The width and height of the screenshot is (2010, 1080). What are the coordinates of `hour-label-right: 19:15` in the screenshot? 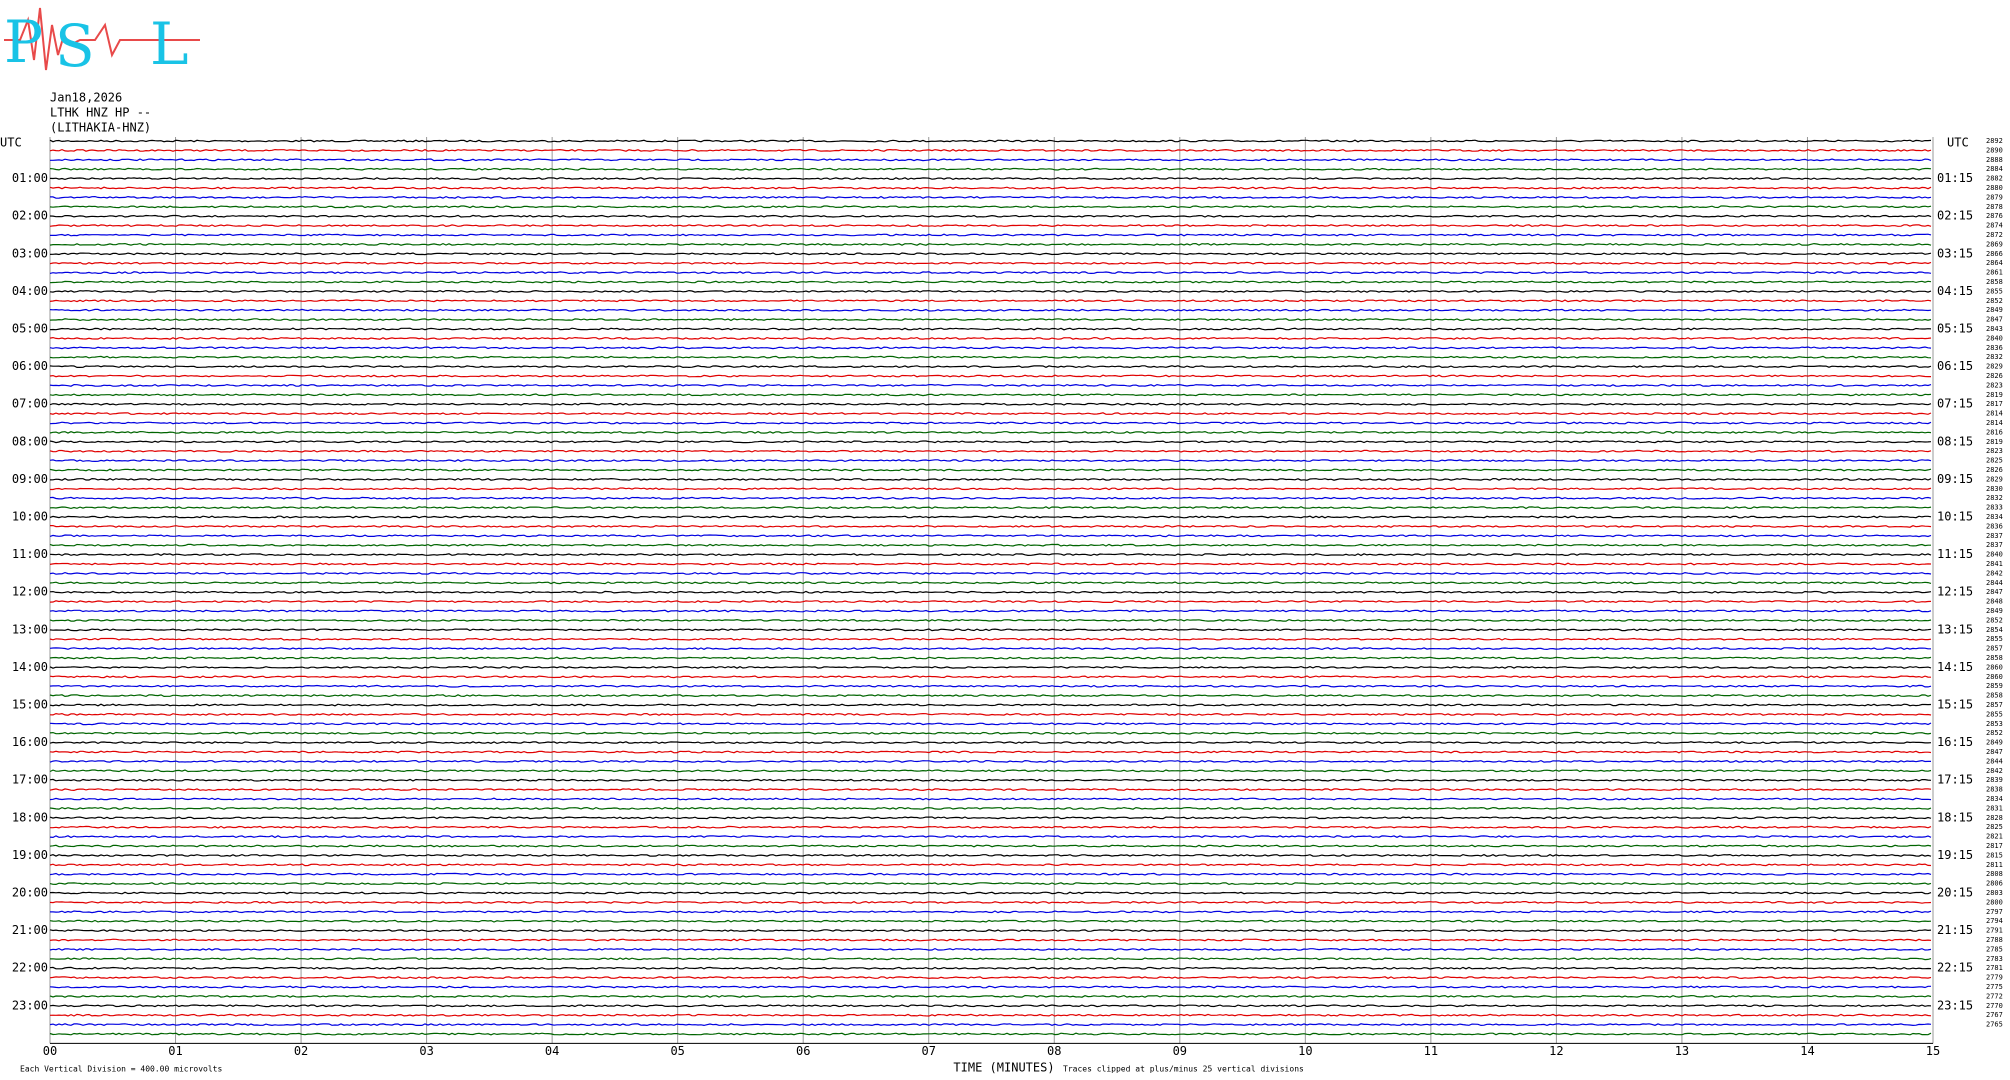 It's located at (1955, 855).